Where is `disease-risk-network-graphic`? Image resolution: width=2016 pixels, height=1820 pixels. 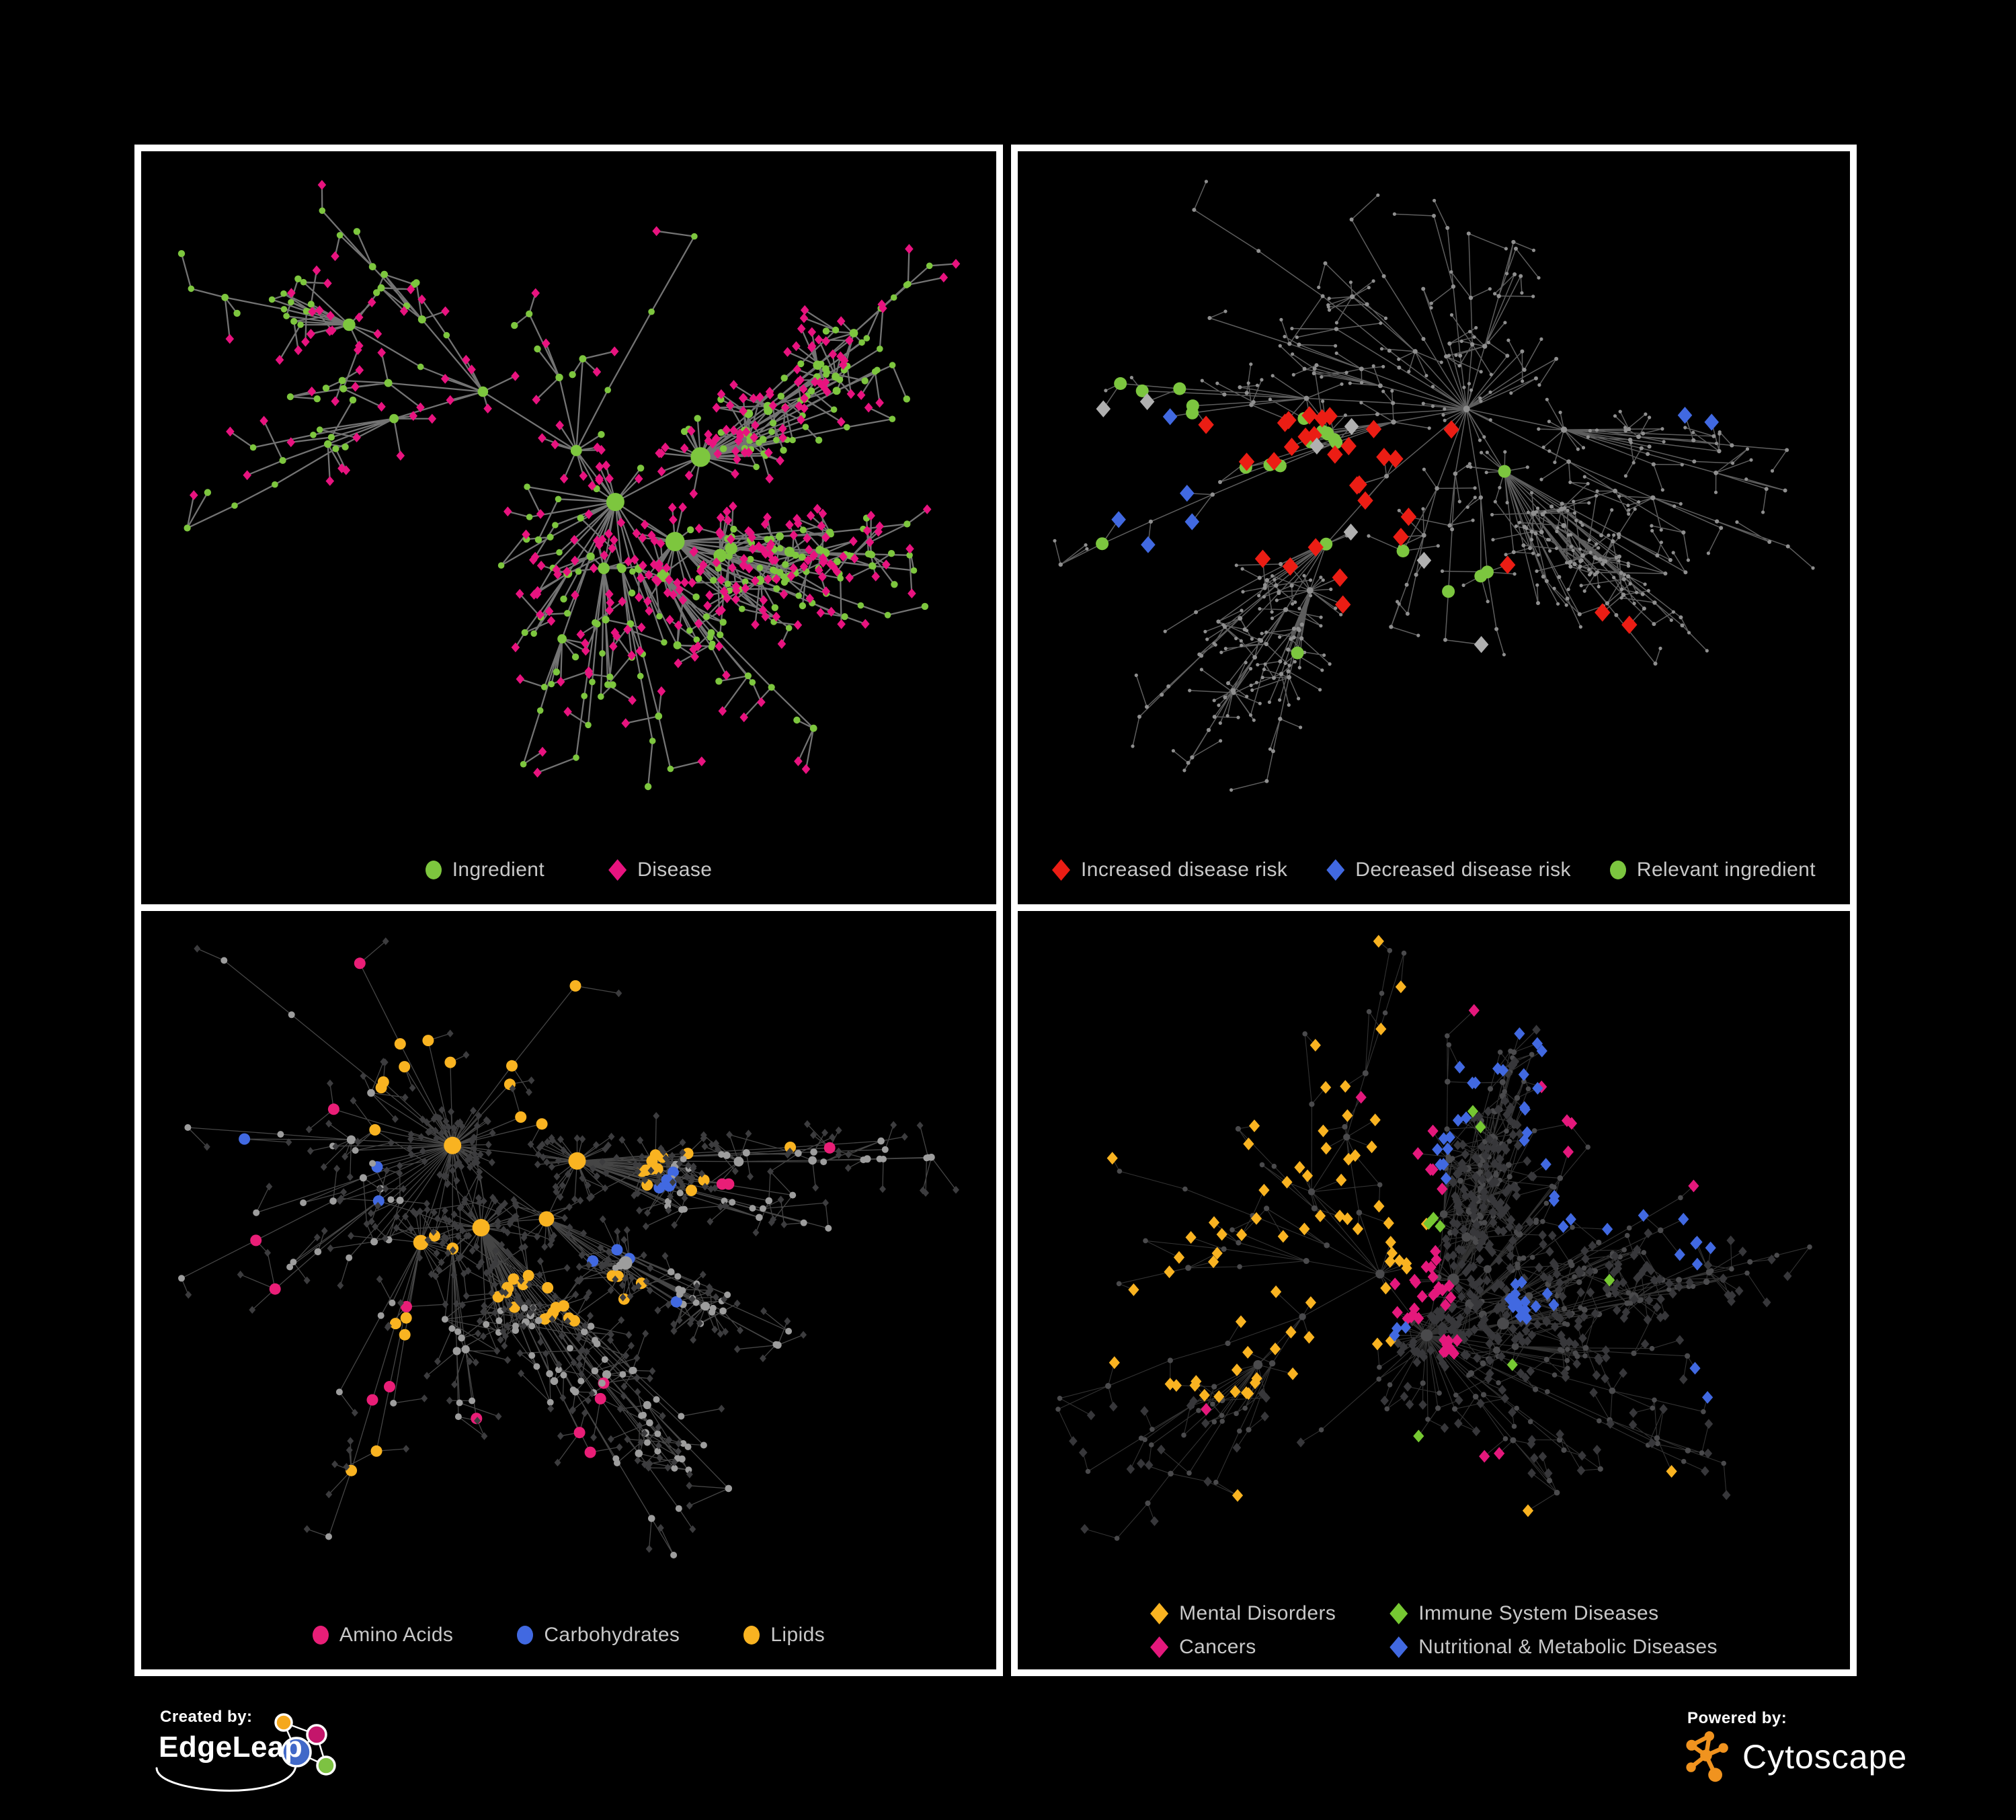 disease-risk-network-graphic is located at coordinates (1434, 486).